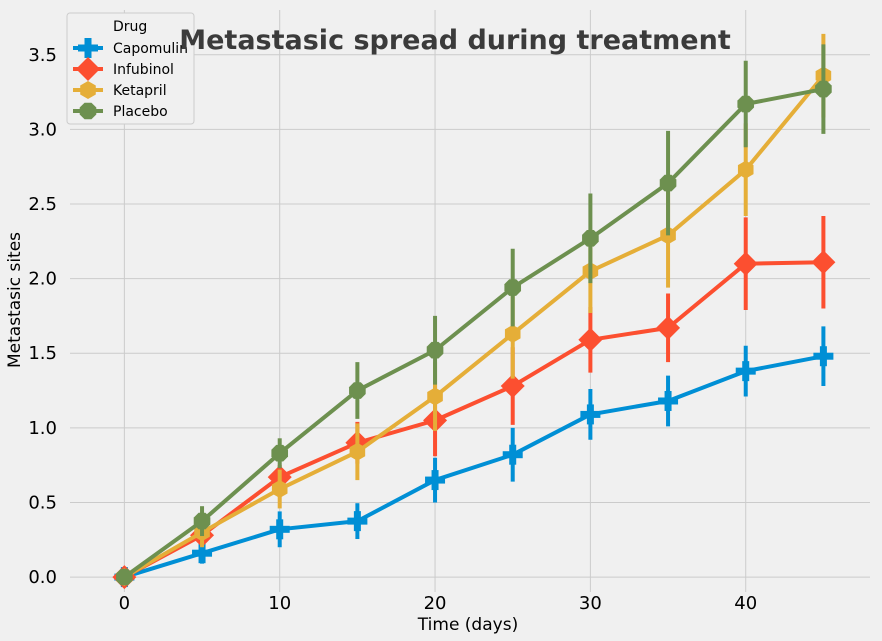 The image size is (882, 641). What do you see at coordinates (435, 603) in the screenshot?
I see `x-tick-label: 20` at bounding box center [435, 603].